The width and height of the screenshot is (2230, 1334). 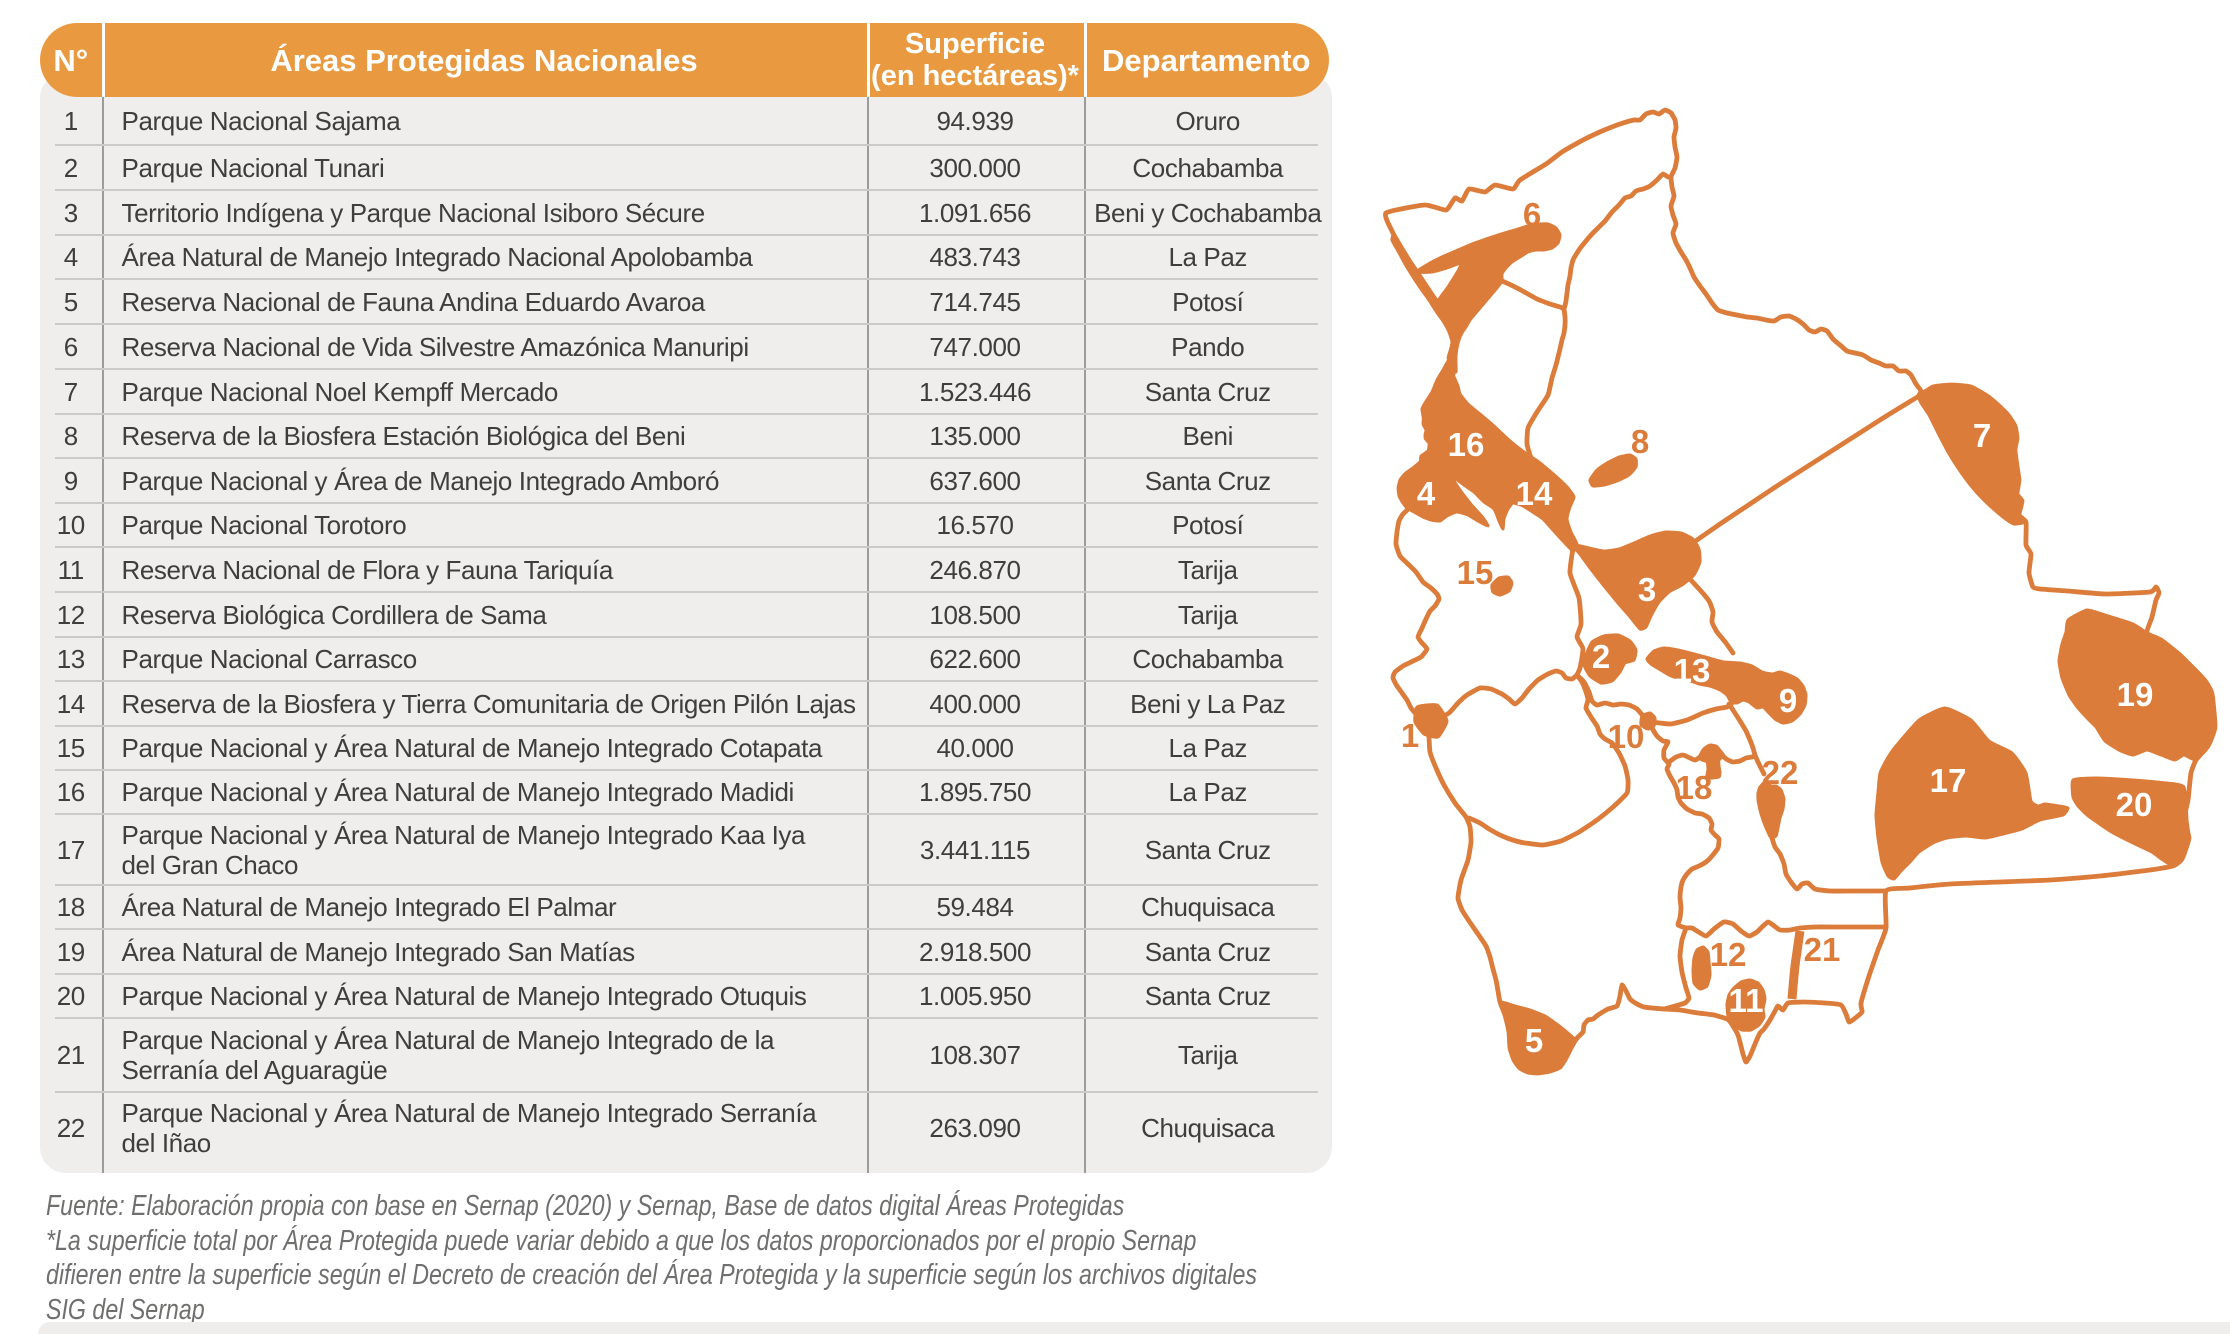 What do you see at coordinates (1532, 214) in the screenshot?
I see `svg-text: 6` at bounding box center [1532, 214].